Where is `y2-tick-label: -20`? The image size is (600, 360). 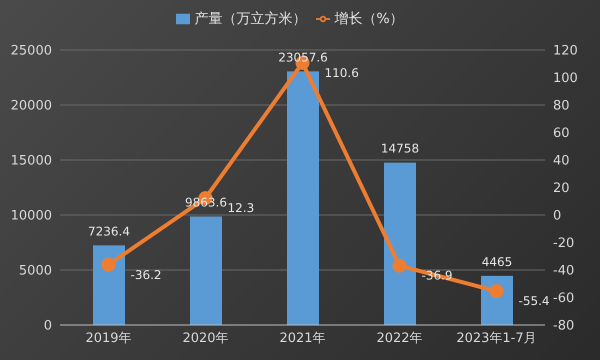
y2-tick-label: -20 is located at coordinates (563, 244).